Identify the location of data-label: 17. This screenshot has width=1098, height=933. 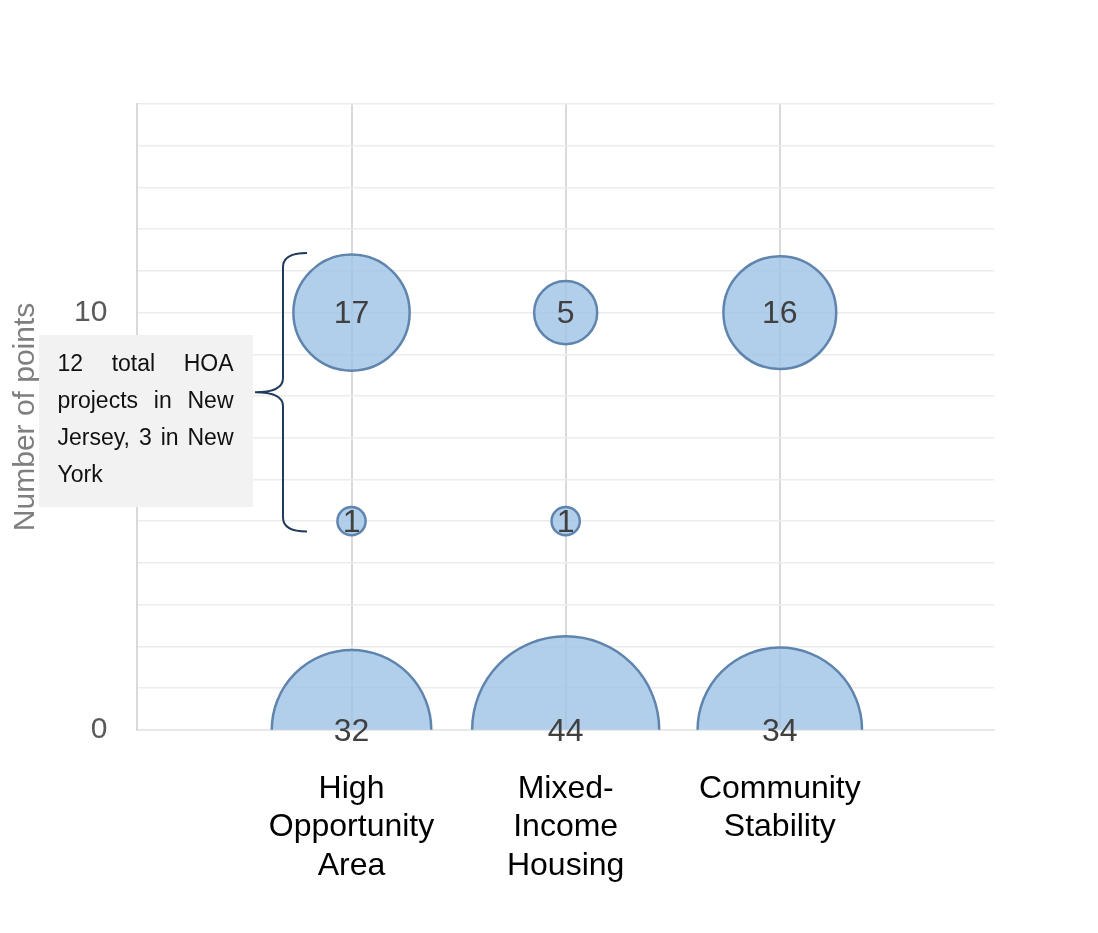
(351, 312).